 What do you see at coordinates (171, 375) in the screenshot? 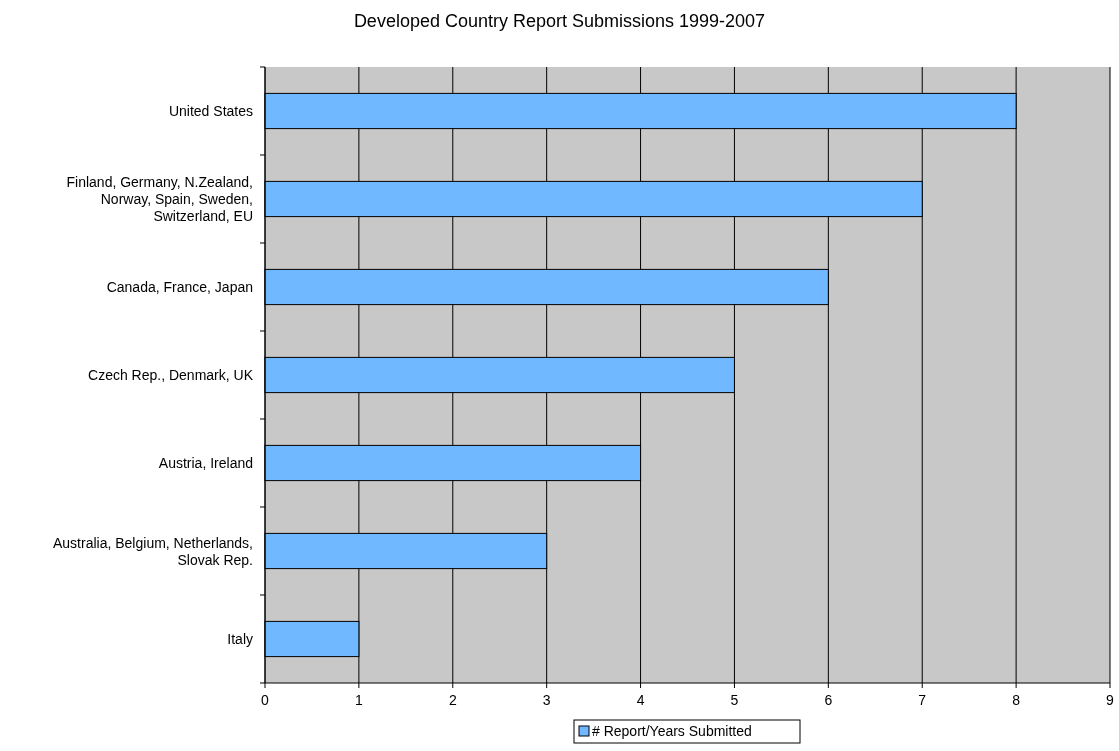
I see `y-tick-label: Czech Rep., Denmark, UK` at bounding box center [171, 375].